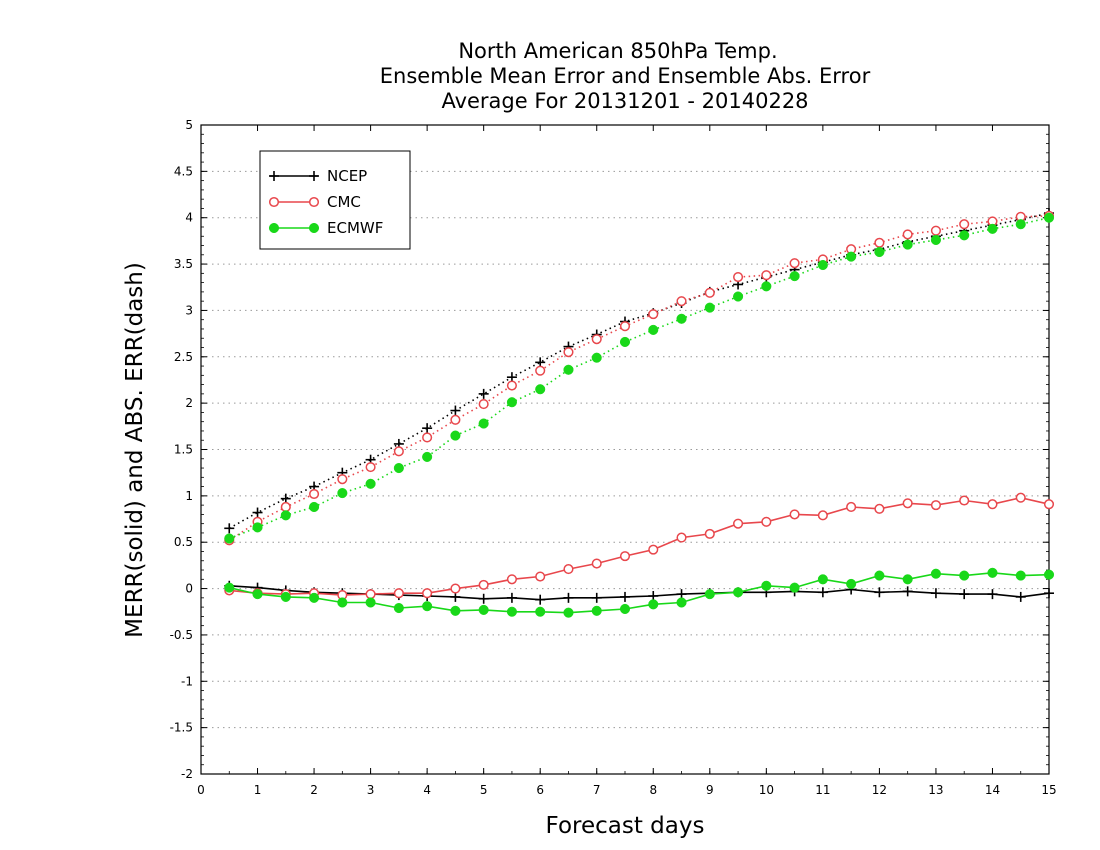 This screenshot has height=850, width=1100. Describe the element at coordinates (540, 790) in the screenshot. I see `x-tick-label: 6` at that location.